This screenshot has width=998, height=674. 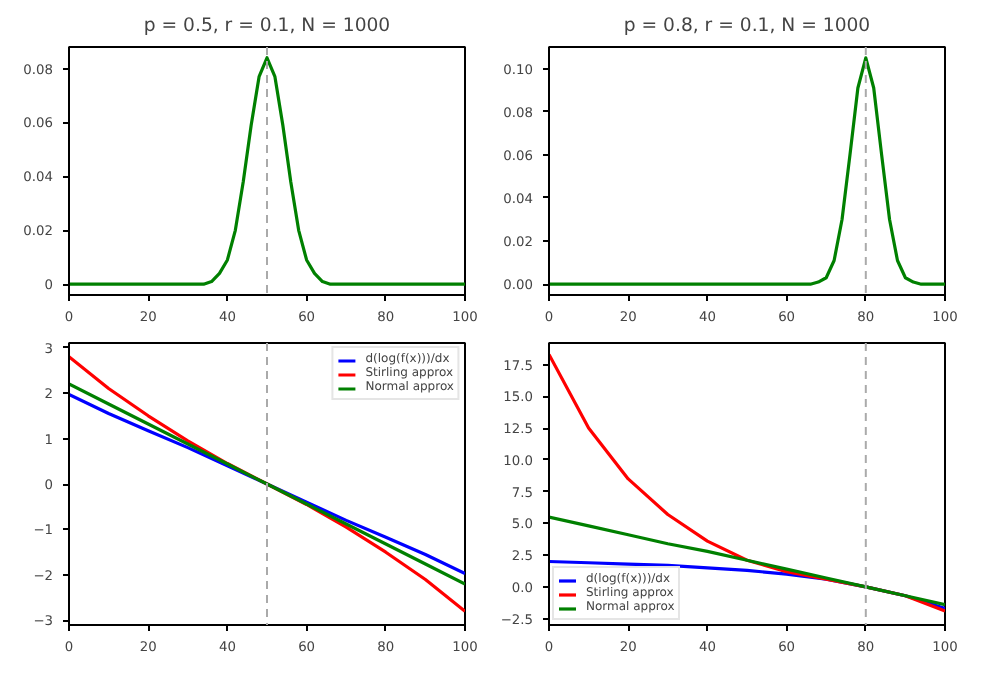 I want to click on chart-title: p = 0.5, r = 0.1, N = 1000, so click(x=267, y=26).